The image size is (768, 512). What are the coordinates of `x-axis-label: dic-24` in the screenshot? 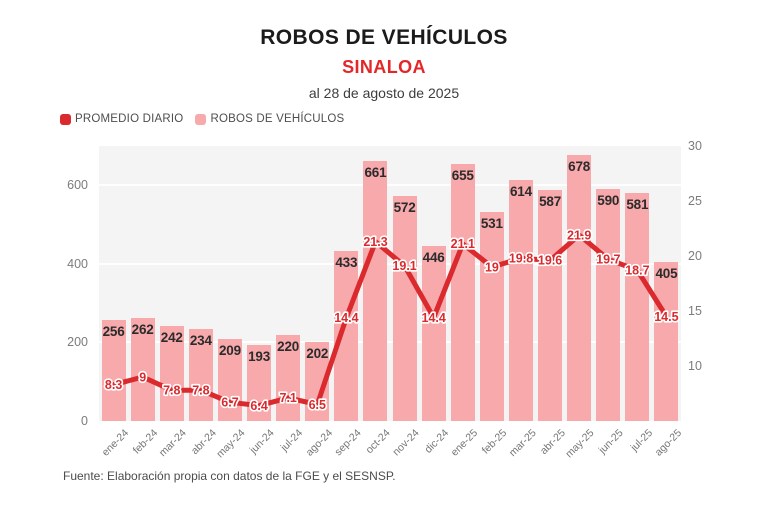 It's located at (437, 441).